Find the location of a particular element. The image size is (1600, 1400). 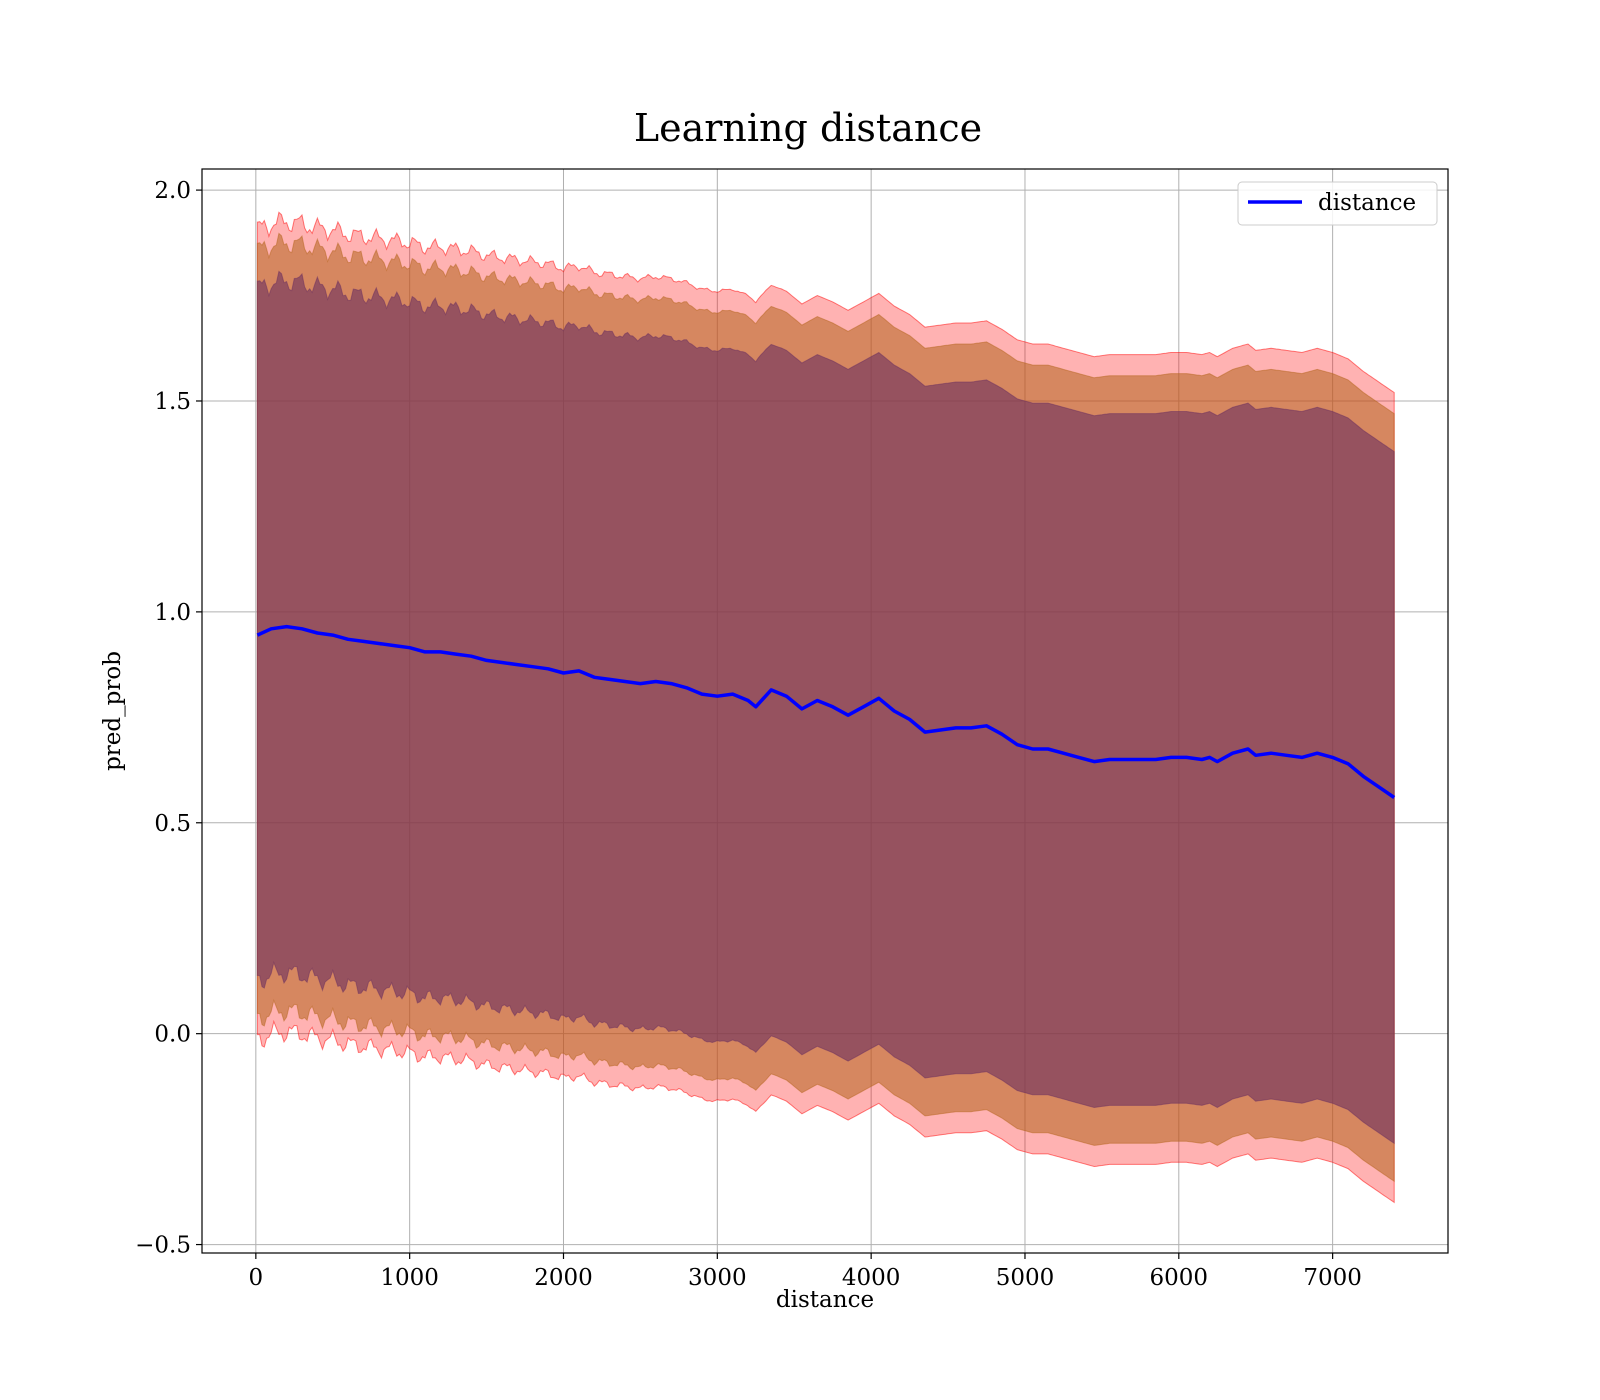

x-tick-label: 2000 is located at coordinates (563, 1278).